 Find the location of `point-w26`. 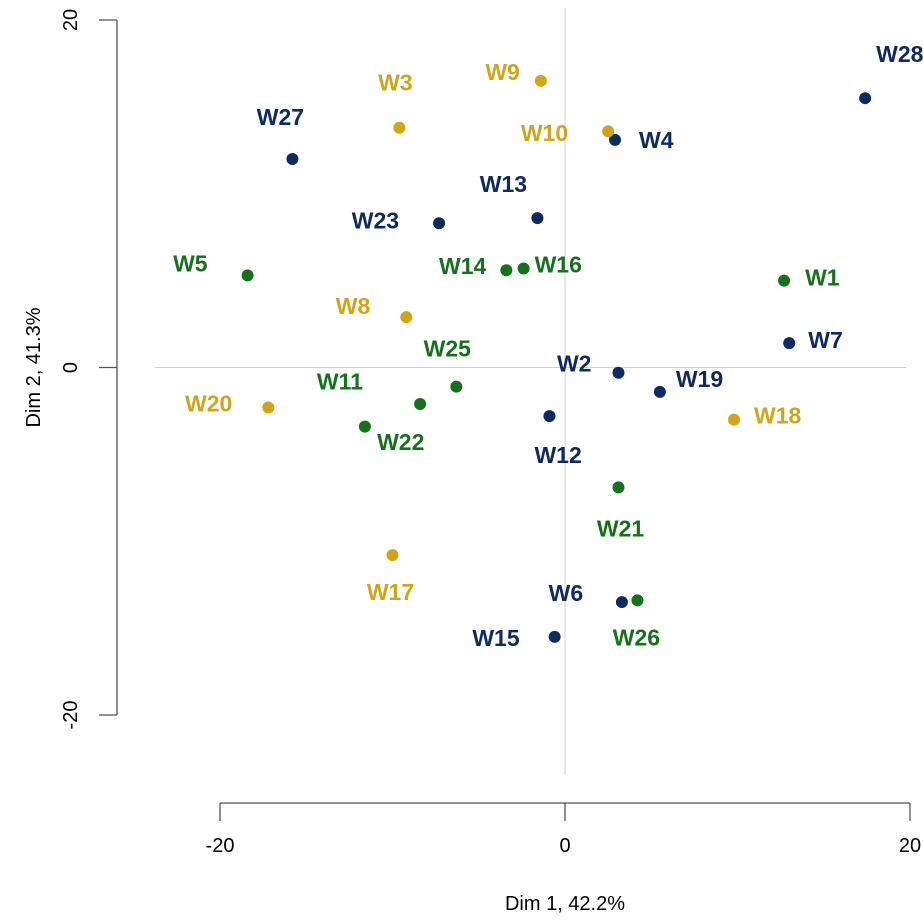

point-w26 is located at coordinates (637, 600).